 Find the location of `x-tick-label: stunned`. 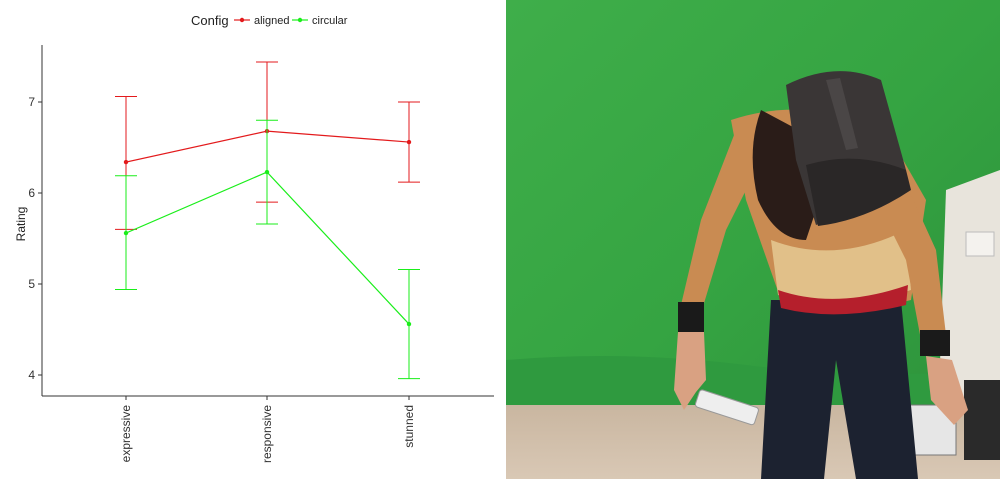

x-tick-label: stunned is located at coordinates (409, 426).